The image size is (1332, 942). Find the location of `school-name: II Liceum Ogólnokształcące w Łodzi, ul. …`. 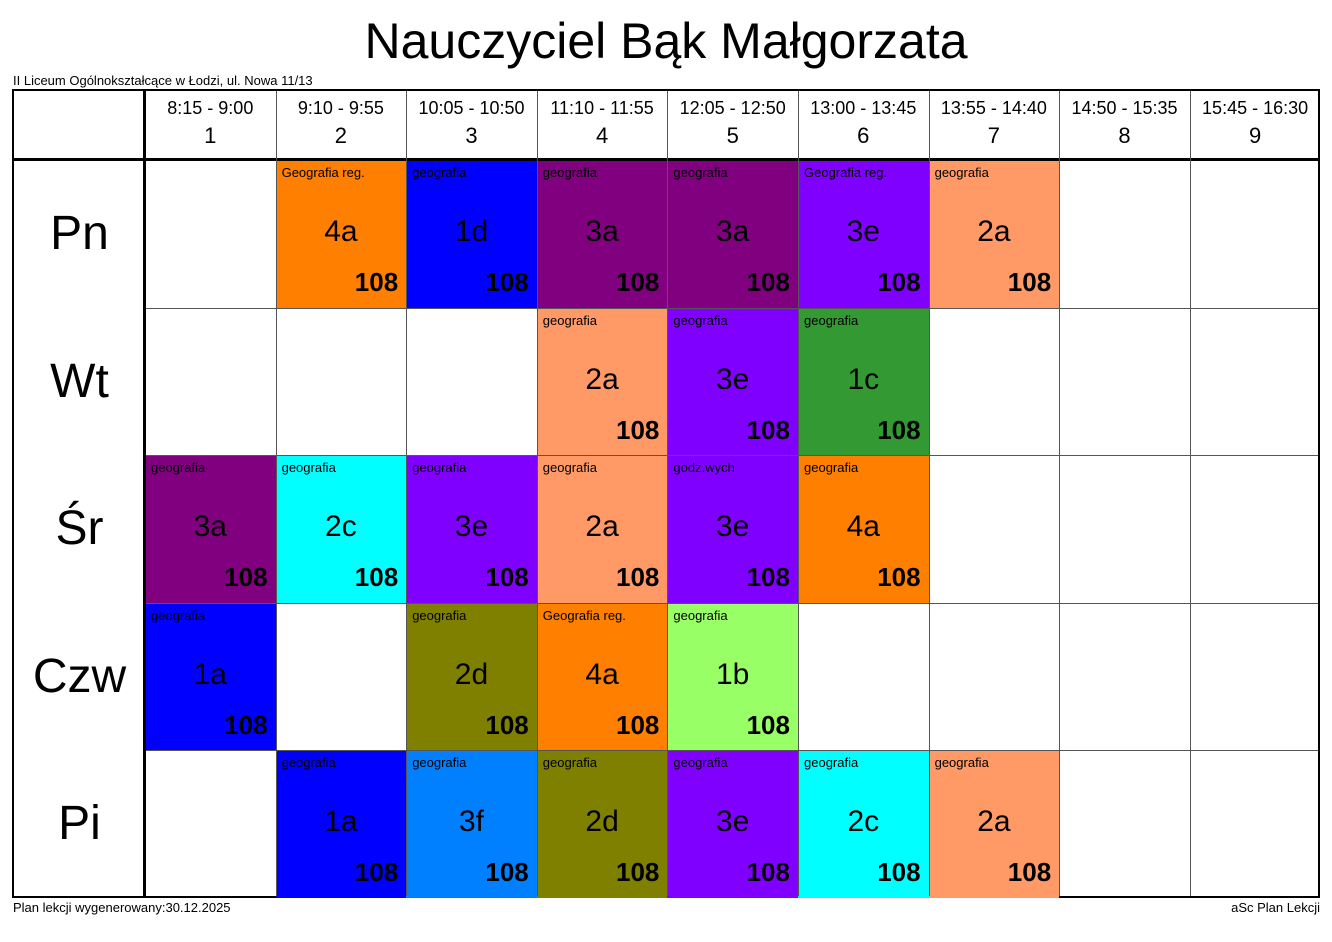

school-name: II Liceum Ogólnokształcące w Łodzi, ul. … is located at coordinates (163, 80).